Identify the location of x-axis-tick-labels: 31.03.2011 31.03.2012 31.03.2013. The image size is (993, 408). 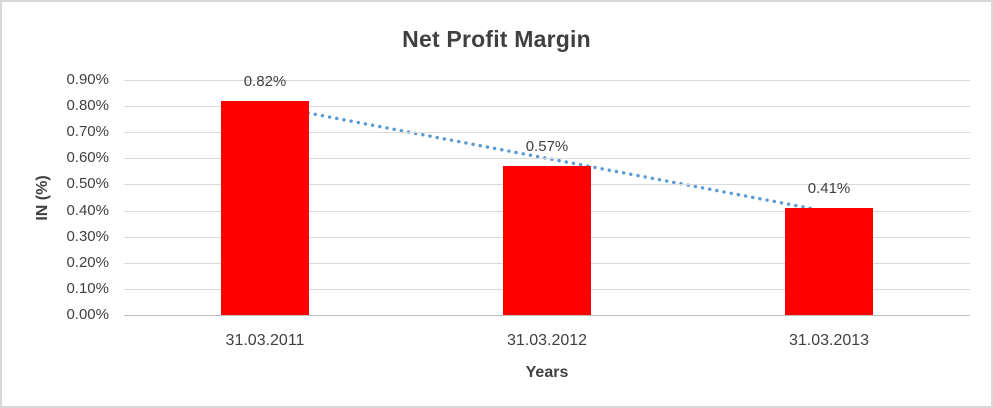
(547, 342).